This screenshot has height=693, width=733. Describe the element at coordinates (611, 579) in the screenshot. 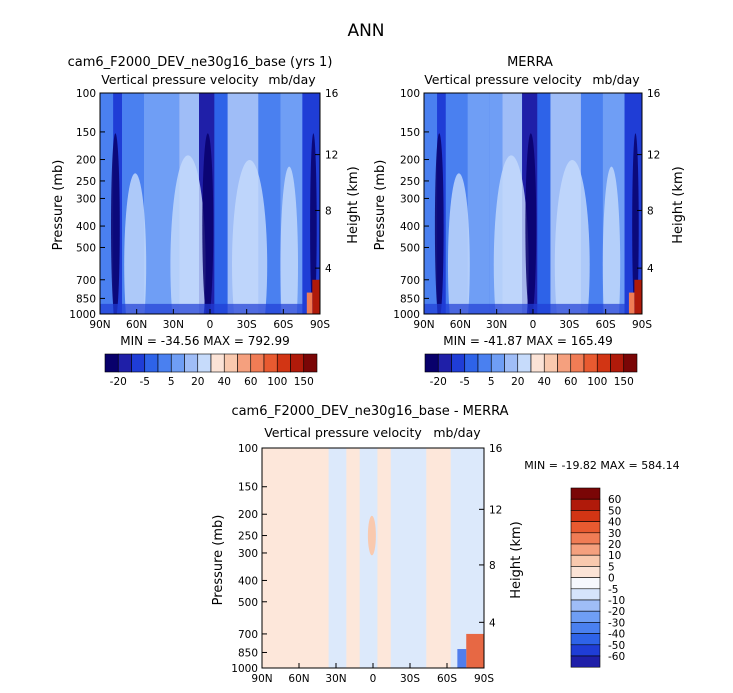

I see `colorbar-label: 0` at that location.